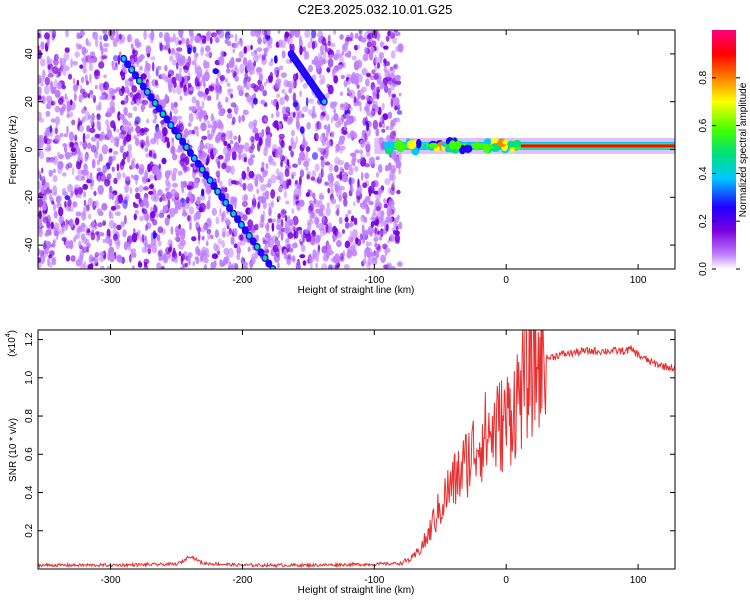 This screenshot has height=600, width=750. Describe the element at coordinates (13, 150) in the screenshot. I see `spectrogram-y-label: Frequency (Hz)` at that location.